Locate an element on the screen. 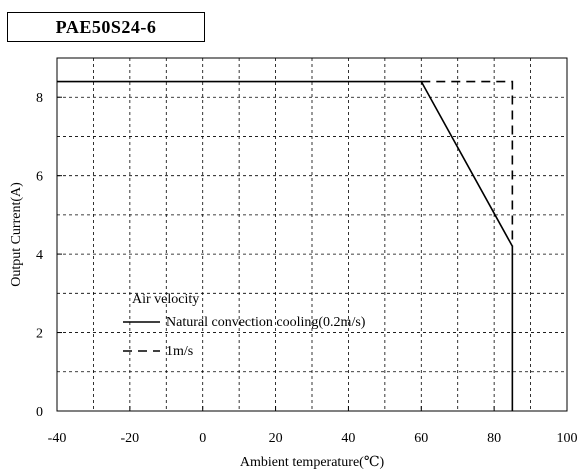 Image resolution: width=582 pixels, height=470 pixels. legend-label-2: 1m/s is located at coordinates (179, 351).